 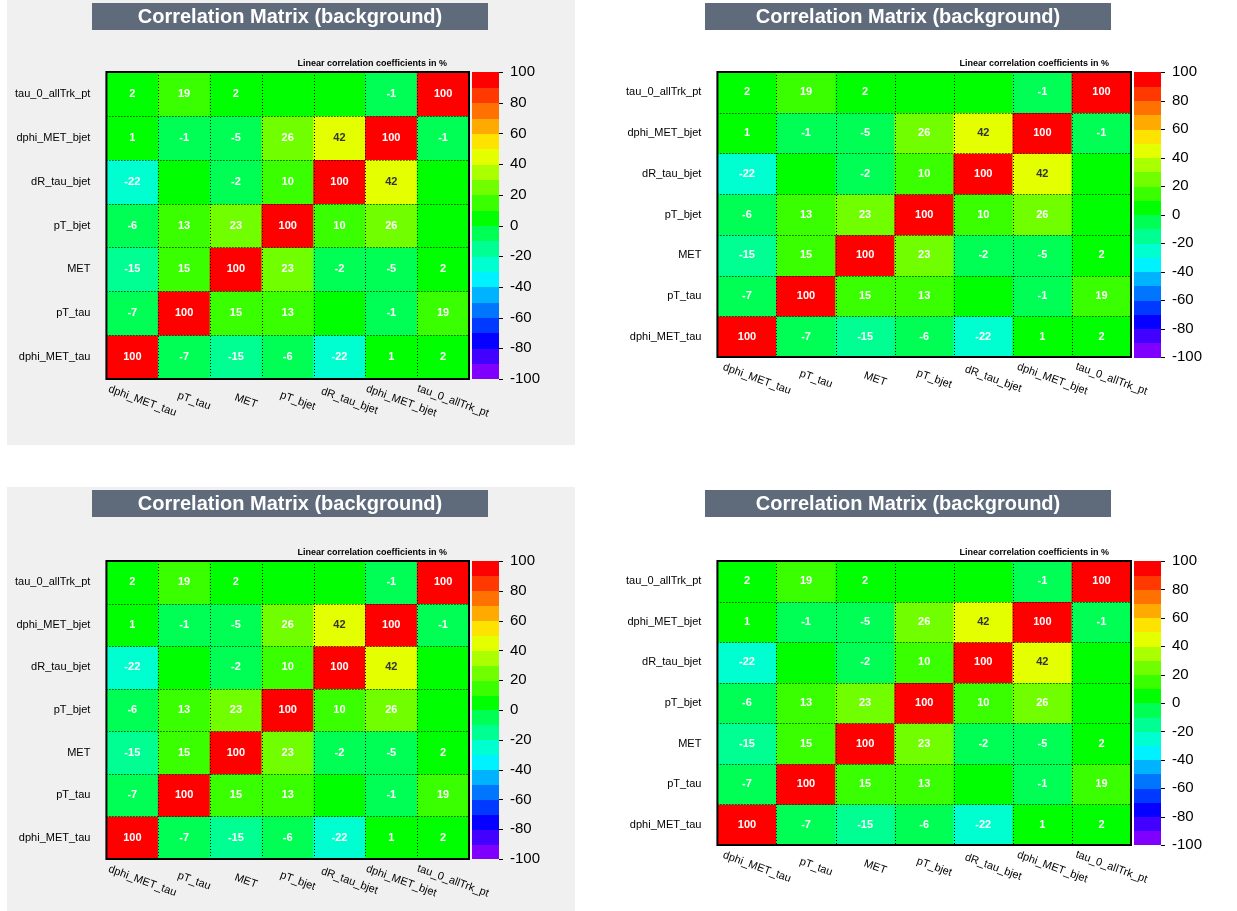 I want to click on data-label: 13, so click(x=287, y=794).